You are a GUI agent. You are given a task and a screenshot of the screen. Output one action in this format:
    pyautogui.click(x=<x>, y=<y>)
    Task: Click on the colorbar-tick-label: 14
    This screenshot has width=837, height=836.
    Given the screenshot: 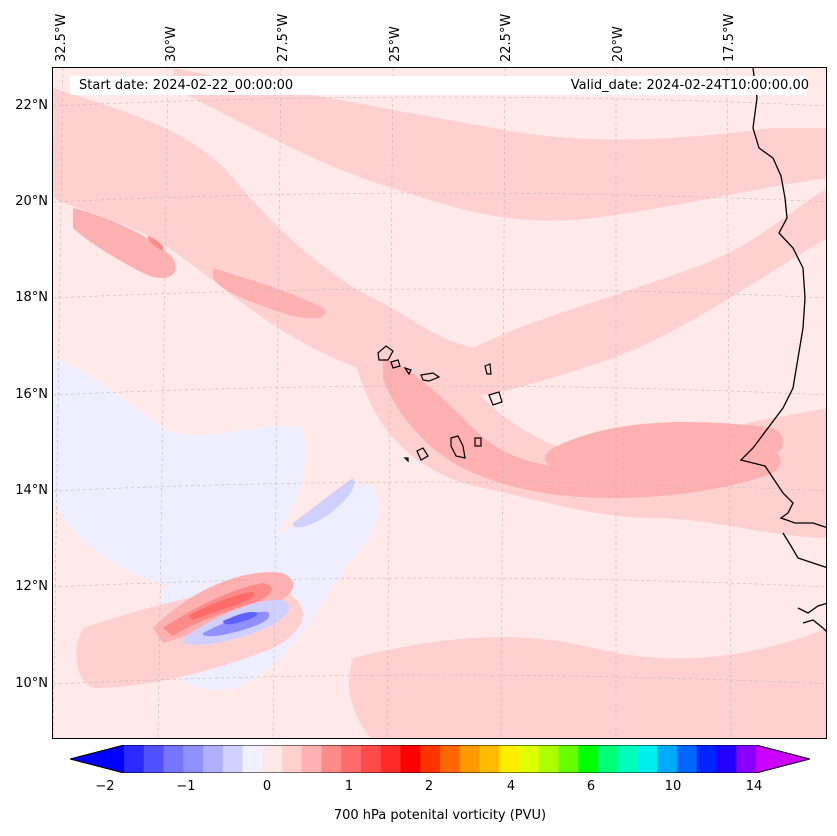 What is the action you would take?
    pyautogui.click(x=754, y=786)
    